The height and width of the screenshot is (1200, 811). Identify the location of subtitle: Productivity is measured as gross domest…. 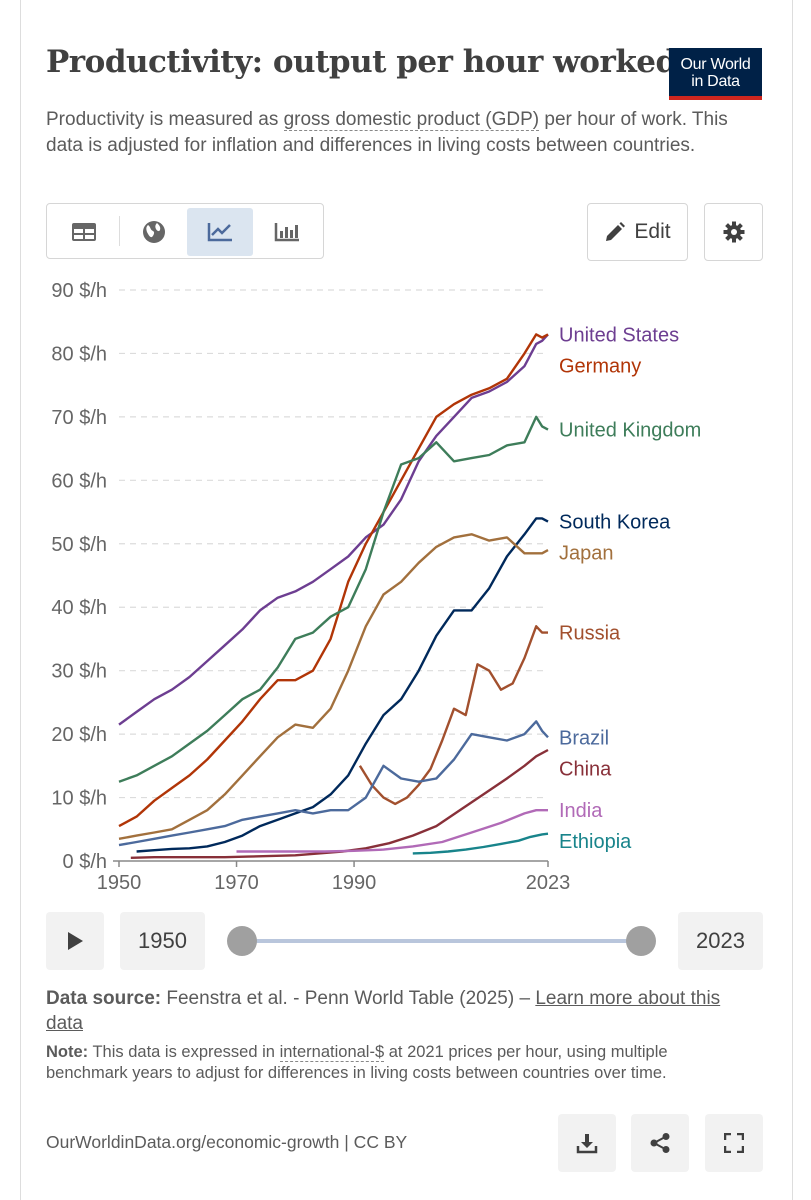
(396, 133).